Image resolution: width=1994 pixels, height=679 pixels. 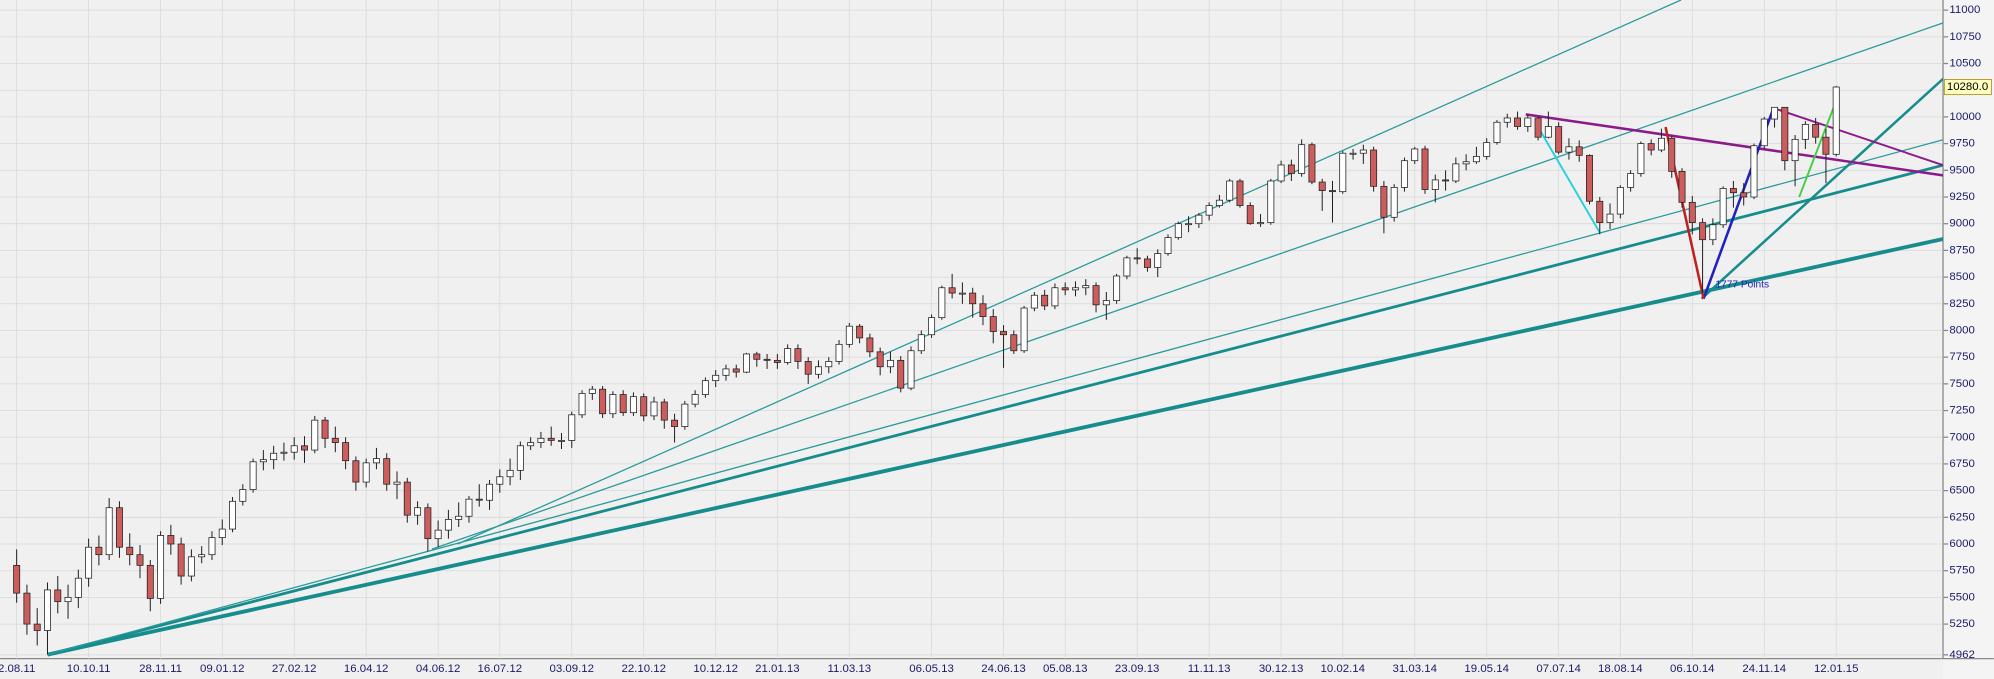 I want to click on y-tick-label: 9000, so click(x=1961, y=224).